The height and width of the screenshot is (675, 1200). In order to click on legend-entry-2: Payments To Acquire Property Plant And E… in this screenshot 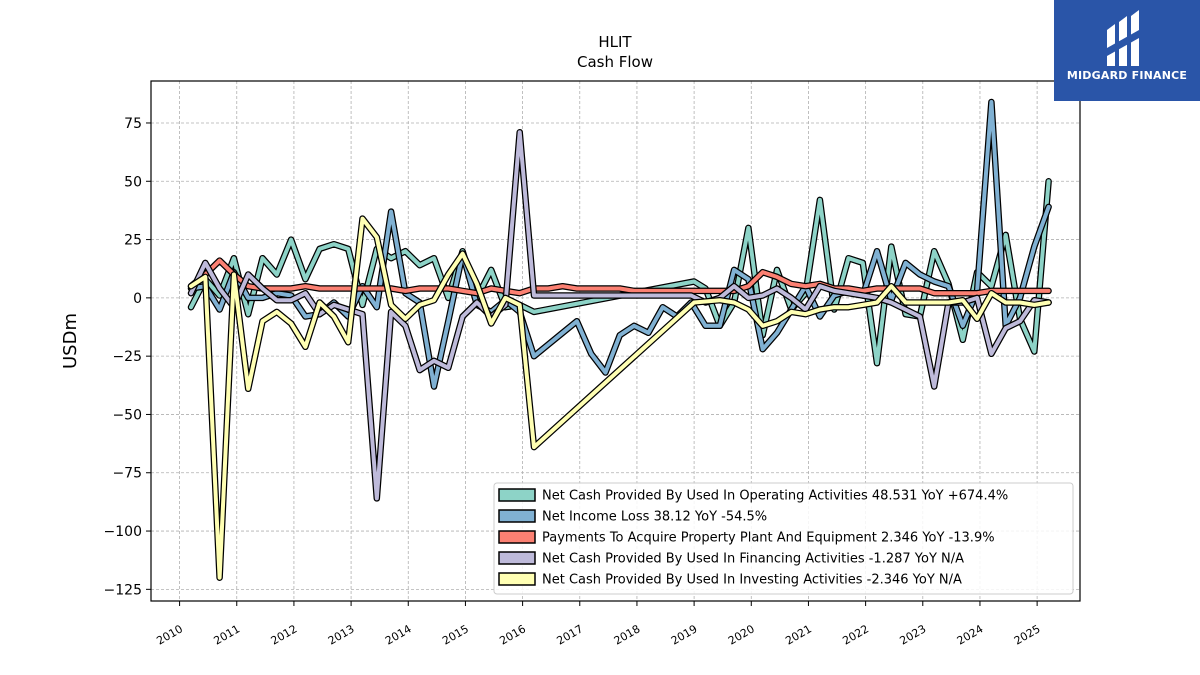, I will do `click(768, 538)`.